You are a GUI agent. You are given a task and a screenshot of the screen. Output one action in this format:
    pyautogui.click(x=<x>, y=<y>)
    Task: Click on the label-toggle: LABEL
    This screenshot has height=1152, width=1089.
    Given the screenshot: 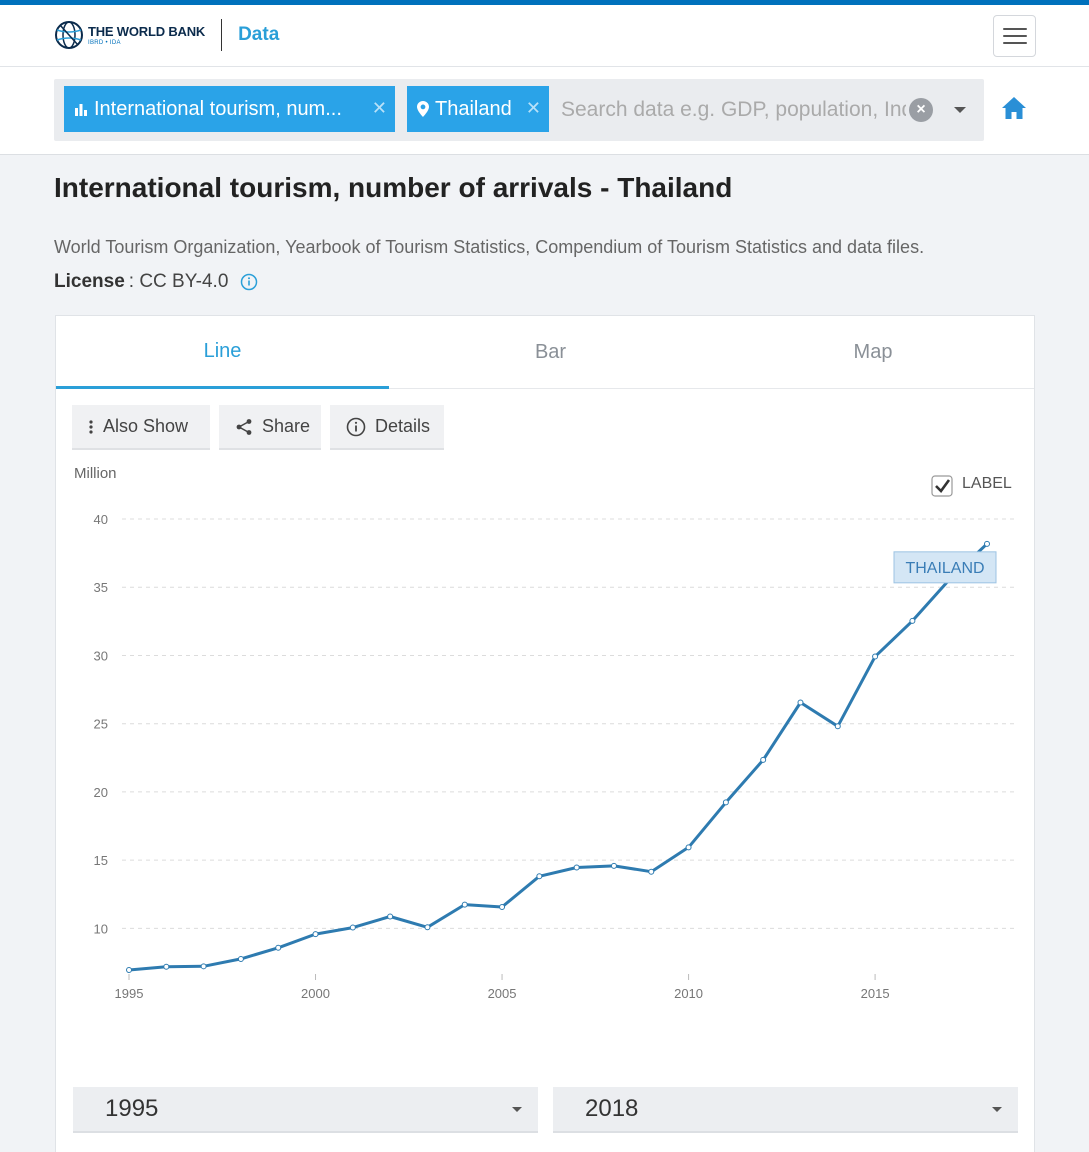 What is the action you would take?
    pyautogui.click(x=971, y=486)
    